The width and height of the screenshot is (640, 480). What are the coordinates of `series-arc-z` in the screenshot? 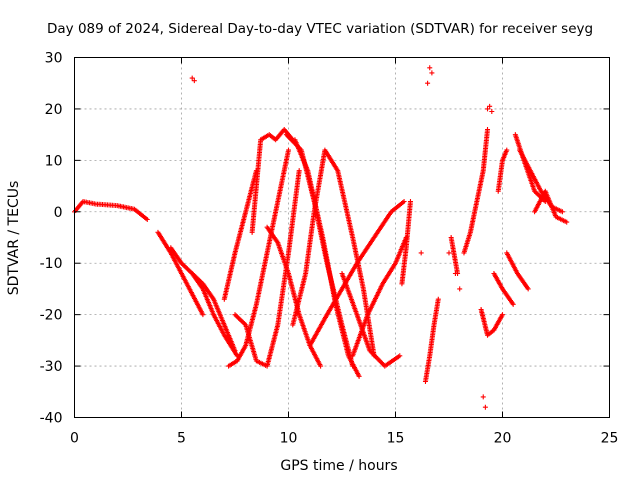 It's located at (517, 271).